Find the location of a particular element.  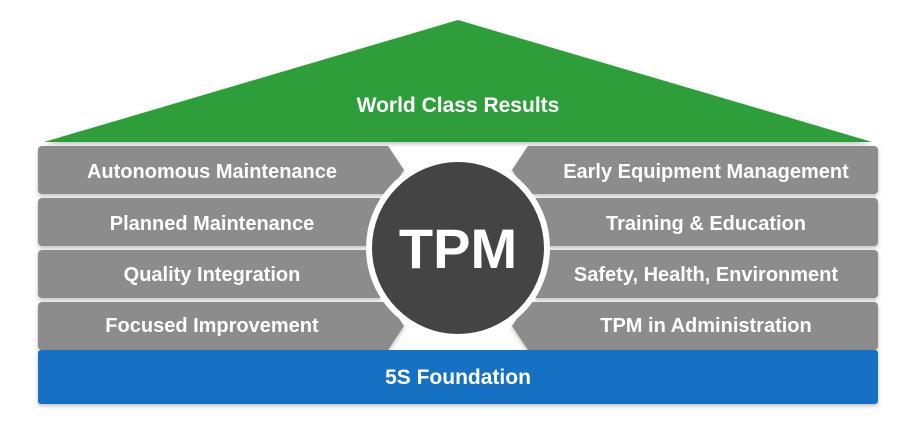

pillar-left-label-3: Quality Integration is located at coordinates (212, 275).